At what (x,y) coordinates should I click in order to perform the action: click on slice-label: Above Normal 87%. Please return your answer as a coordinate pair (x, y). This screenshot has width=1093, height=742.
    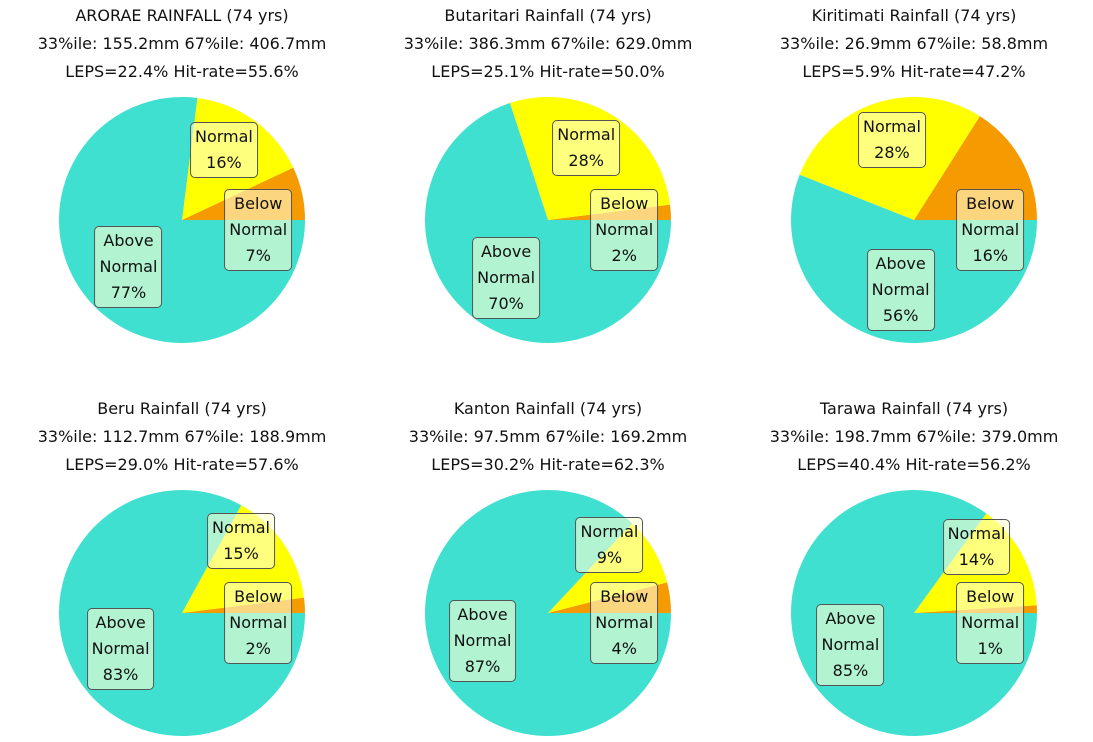
    Looking at the image, I should click on (482, 641).